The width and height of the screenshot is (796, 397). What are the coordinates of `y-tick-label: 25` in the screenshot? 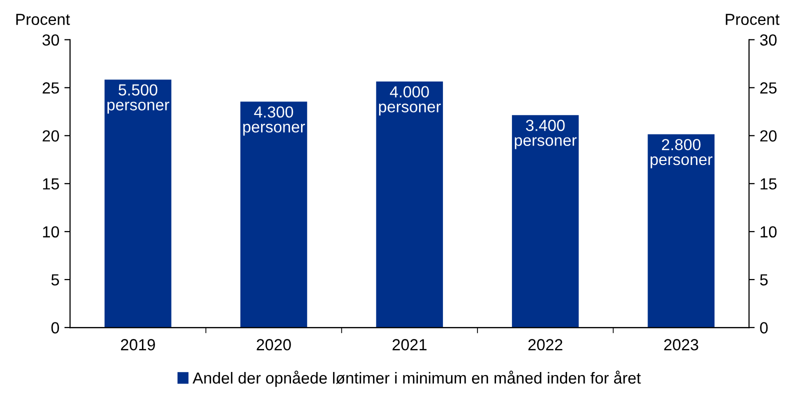 It's located at (50, 88).